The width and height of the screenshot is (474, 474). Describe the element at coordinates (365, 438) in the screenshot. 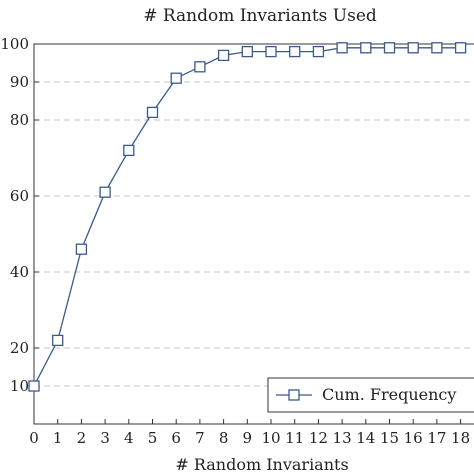

I see `x-tick-label: 14` at that location.